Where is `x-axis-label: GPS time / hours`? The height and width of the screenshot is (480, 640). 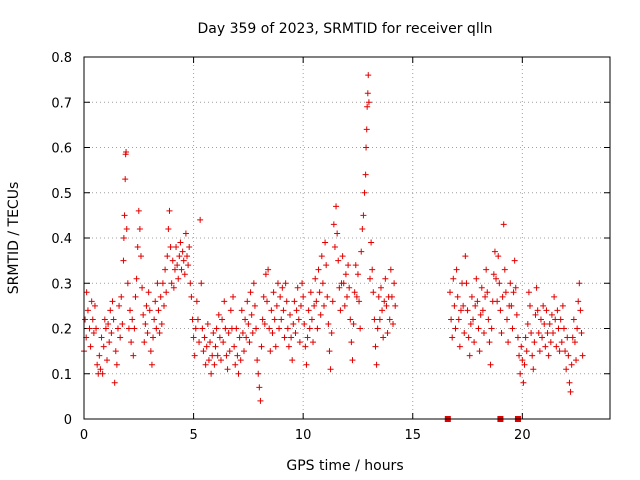 x-axis-label: GPS time / hours is located at coordinates (344, 466).